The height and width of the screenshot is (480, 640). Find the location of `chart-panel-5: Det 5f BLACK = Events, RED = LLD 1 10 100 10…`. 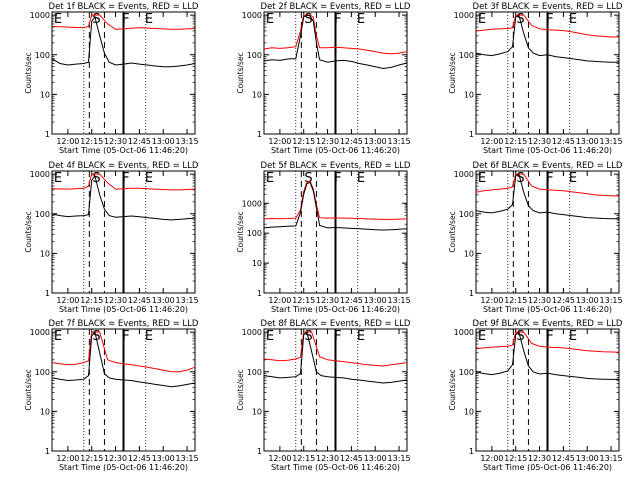

chart-panel-5: Det 5f BLACK = Events, RED = LLD 1 10 100 10… is located at coordinates (323, 237).